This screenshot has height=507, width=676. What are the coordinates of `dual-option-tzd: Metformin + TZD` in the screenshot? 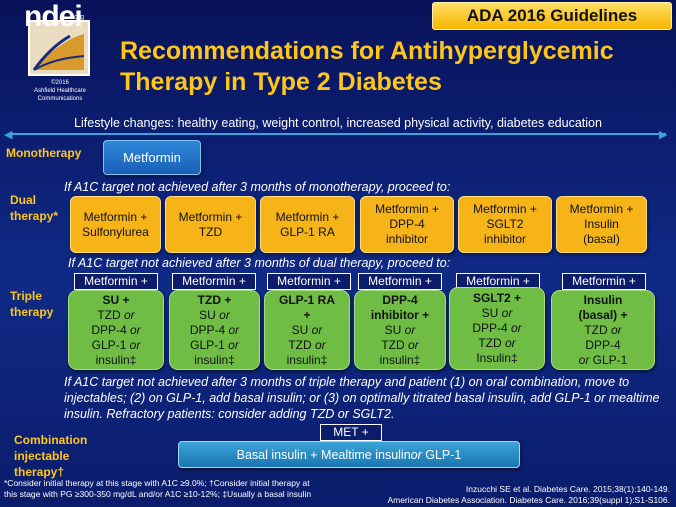 It's located at (210, 224).